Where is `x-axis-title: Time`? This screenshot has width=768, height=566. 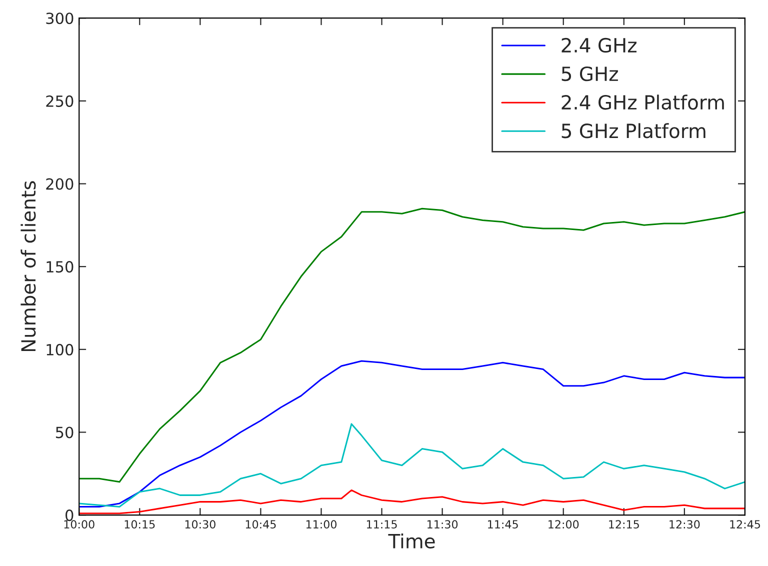 x-axis-title: Time is located at coordinates (411, 541).